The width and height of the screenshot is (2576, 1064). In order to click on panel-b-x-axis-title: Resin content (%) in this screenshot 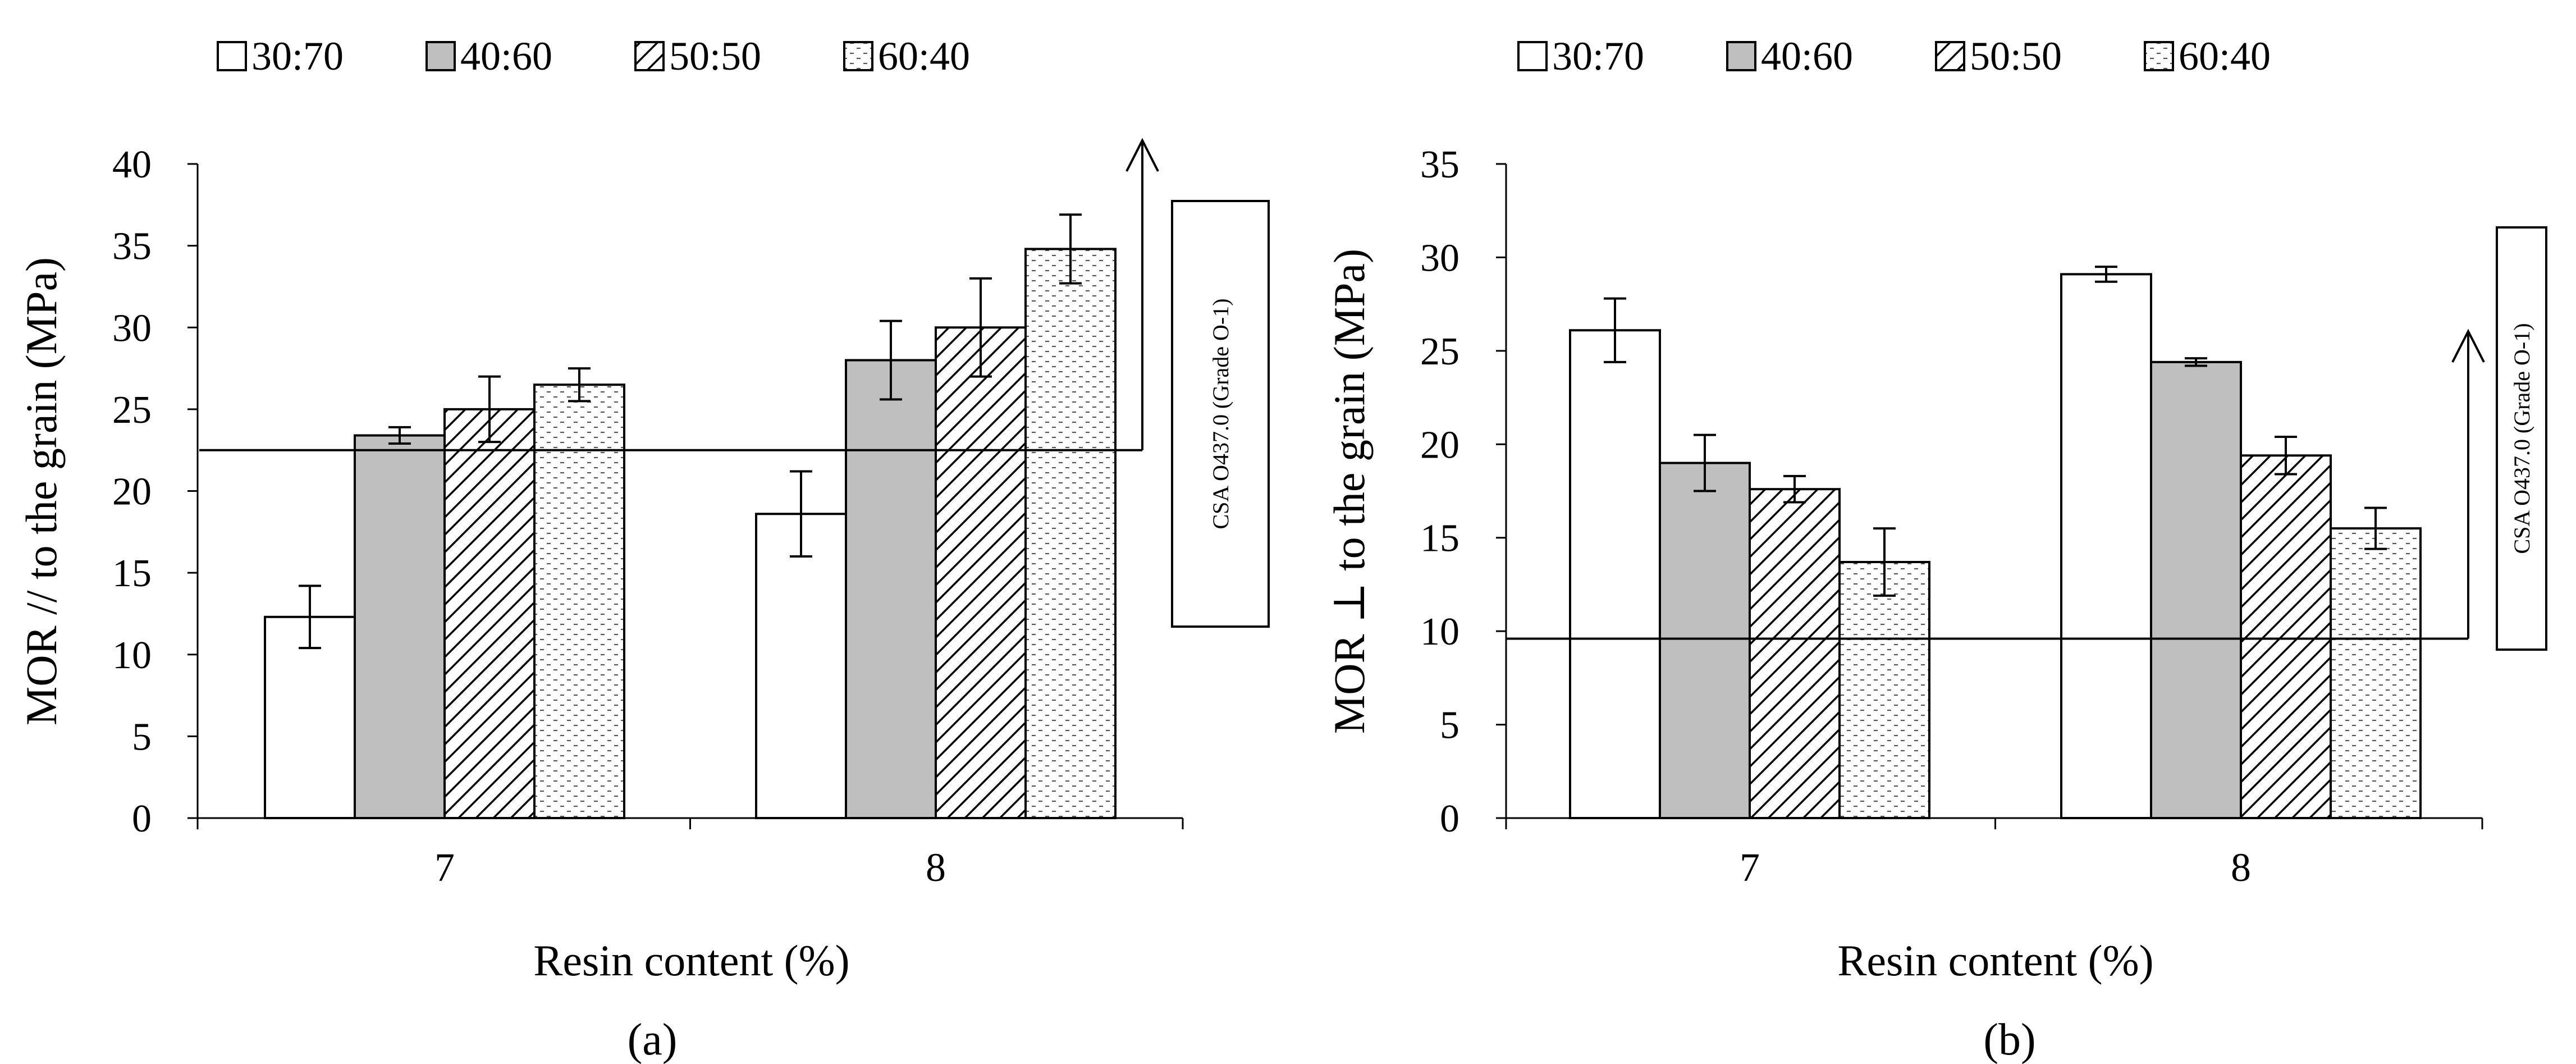, I will do `click(1995, 960)`.